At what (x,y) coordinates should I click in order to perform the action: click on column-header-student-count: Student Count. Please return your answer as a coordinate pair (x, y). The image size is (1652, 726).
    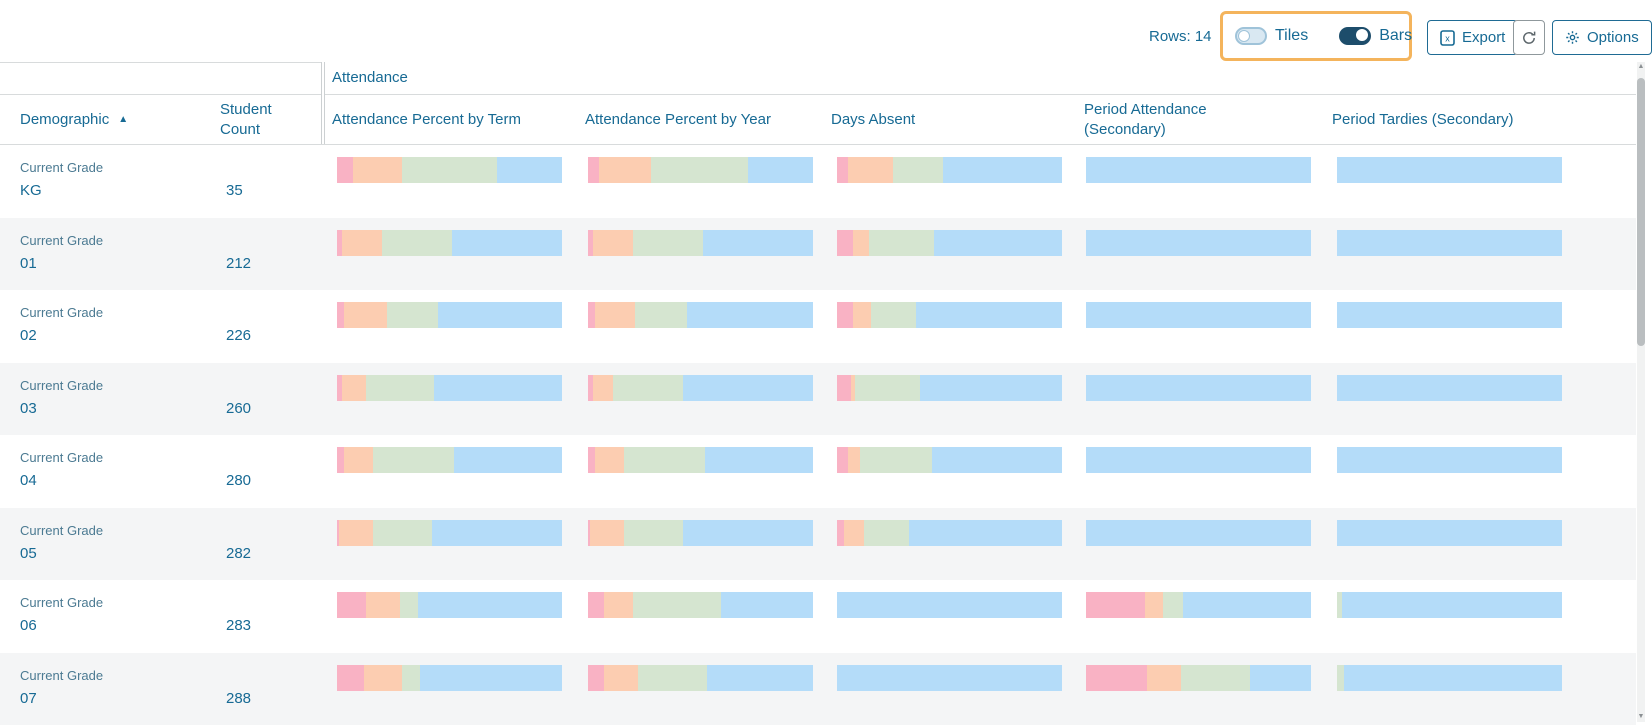
    Looking at the image, I should click on (246, 119).